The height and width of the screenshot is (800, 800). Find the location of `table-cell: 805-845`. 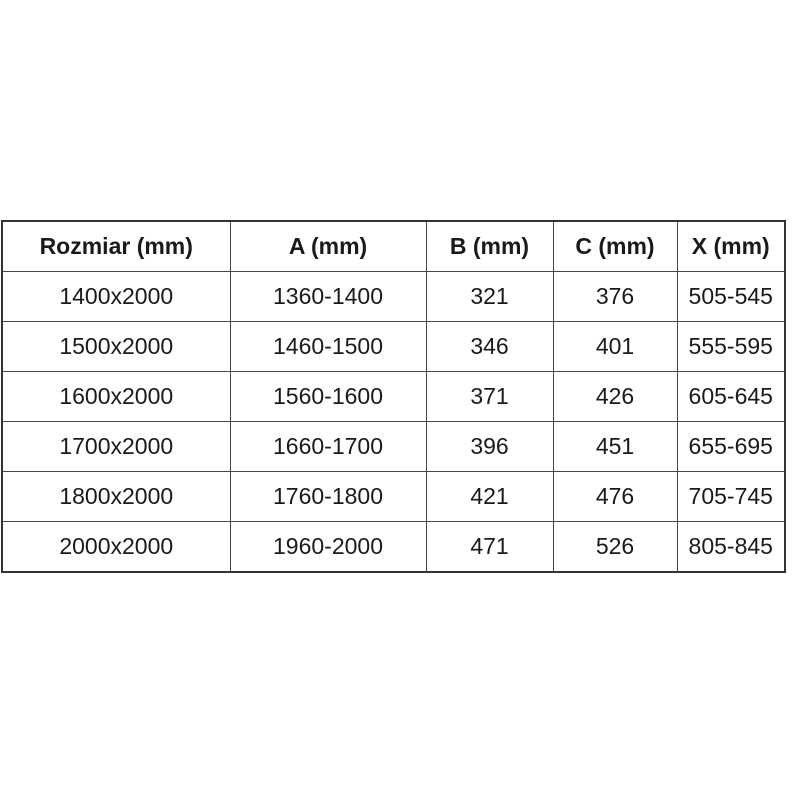

table-cell: 805-845 is located at coordinates (731, 547).